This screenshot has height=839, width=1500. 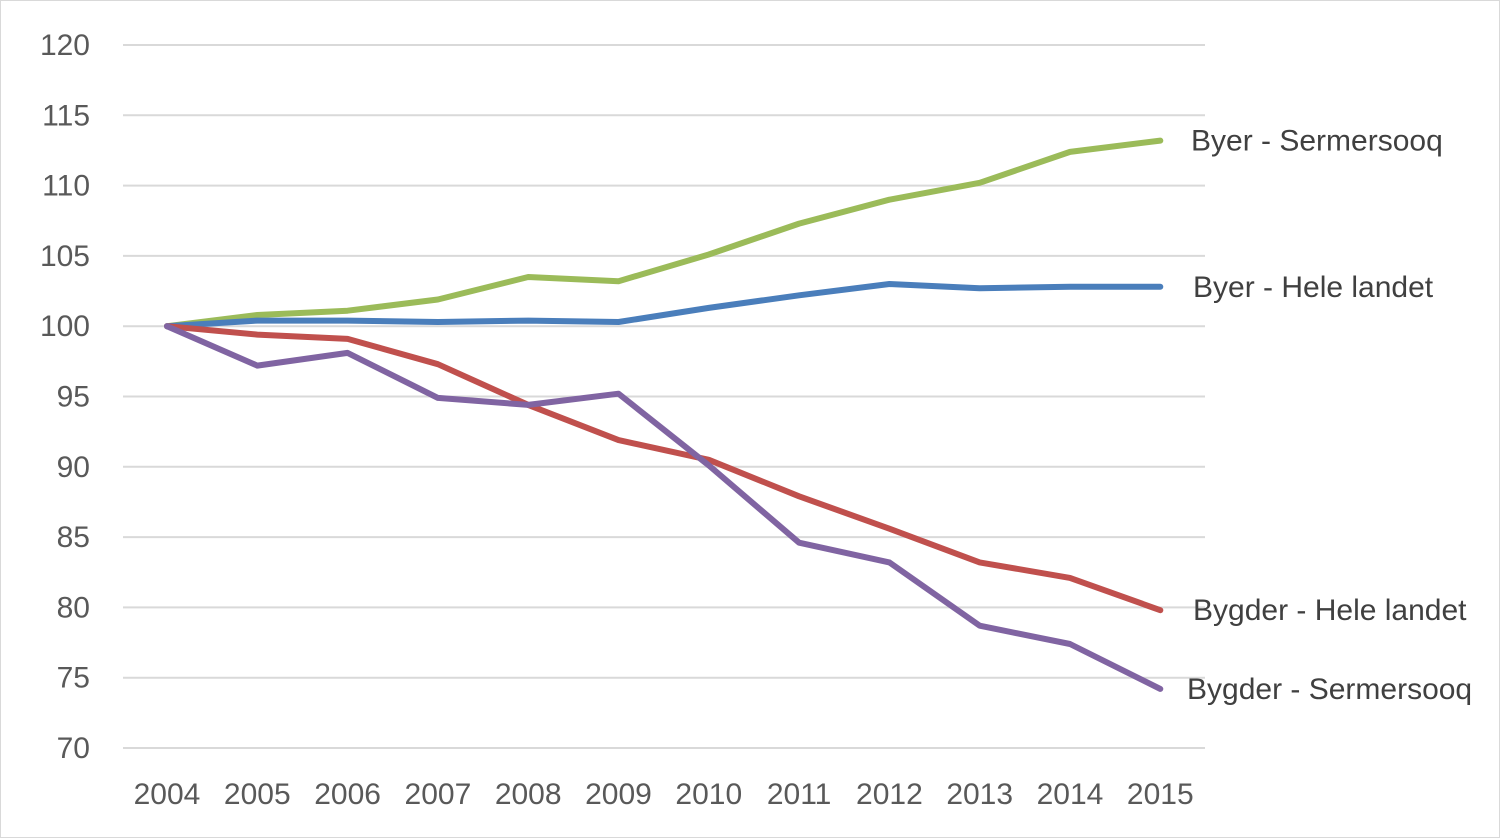 I want to click on x-tick-label: 2011, so click(x=799, y=794).